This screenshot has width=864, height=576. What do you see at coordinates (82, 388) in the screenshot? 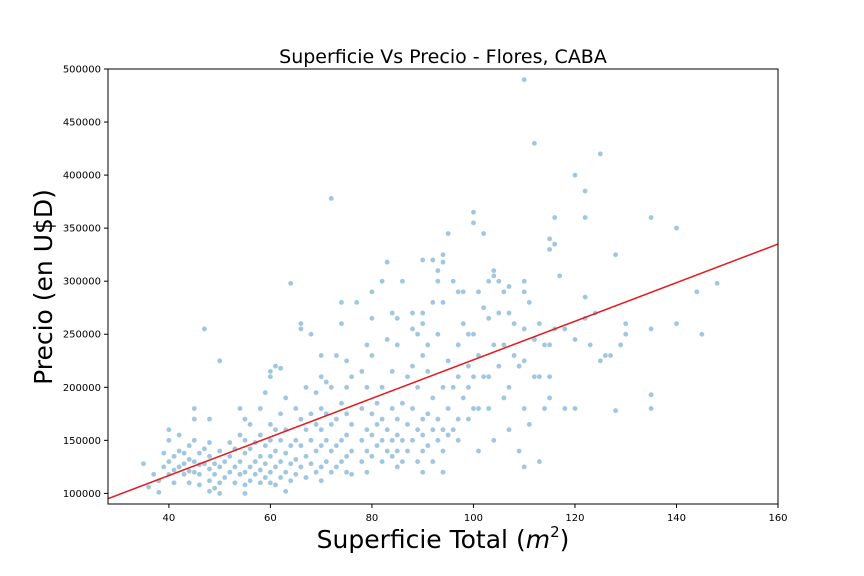
I see `y-tick-label: 200000` at bounding box center [82, 388].